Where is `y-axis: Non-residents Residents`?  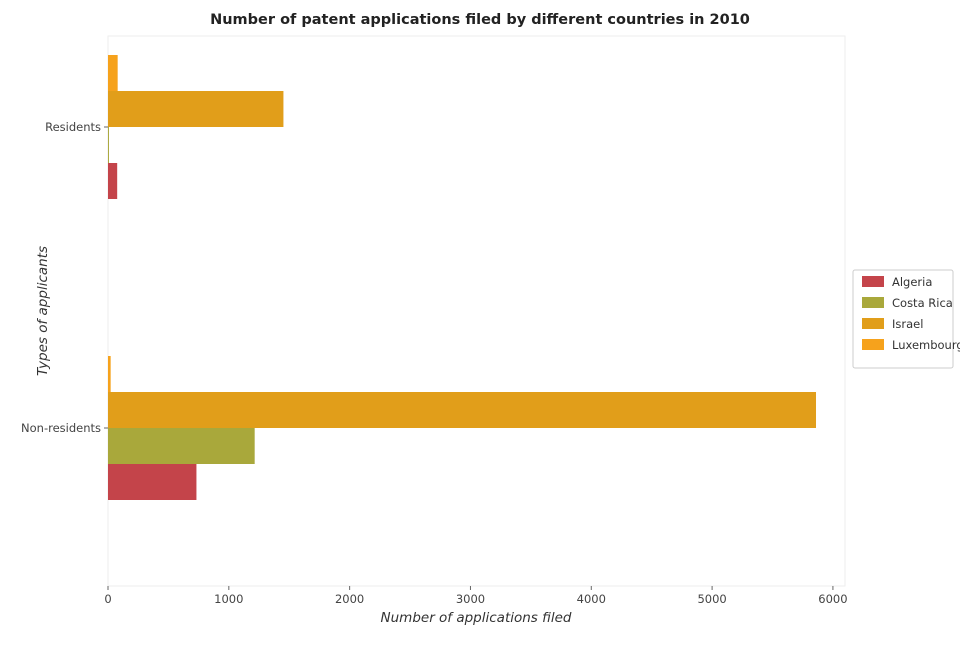
y-axis: Non-residents Residents is located at coordinates (64, 277).